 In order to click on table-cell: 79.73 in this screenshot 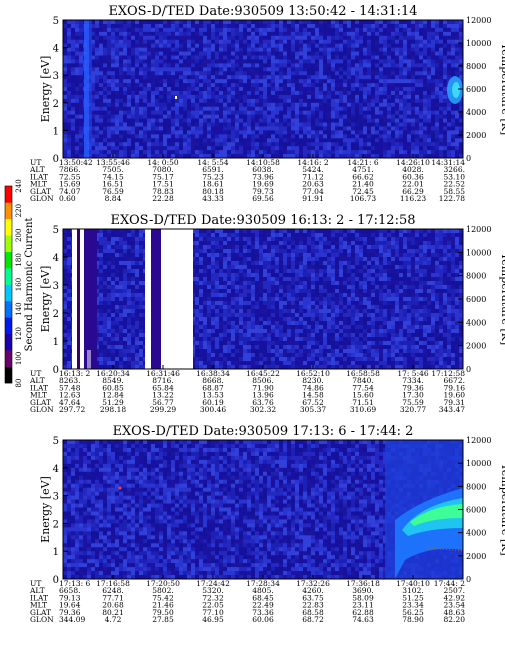, I will do `click(263, 191)`.